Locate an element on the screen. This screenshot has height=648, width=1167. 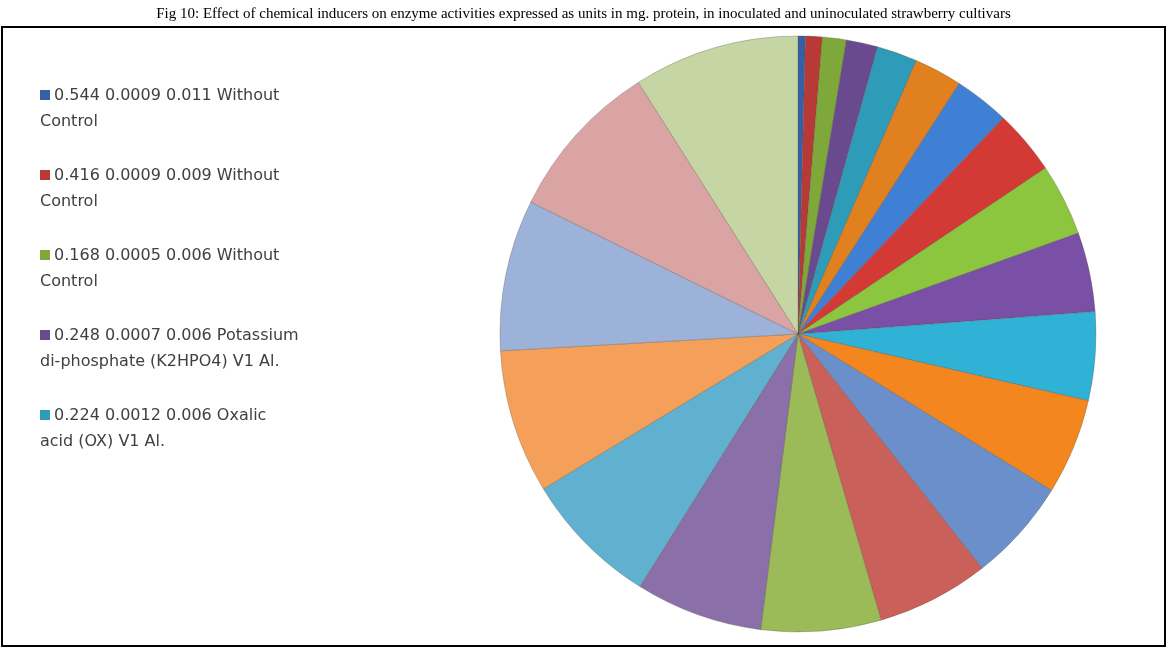
legend-label: 0.224 0.0012 0.006 Oxalic acid (OX) V1 Al. is located at coordinates (153, 427).